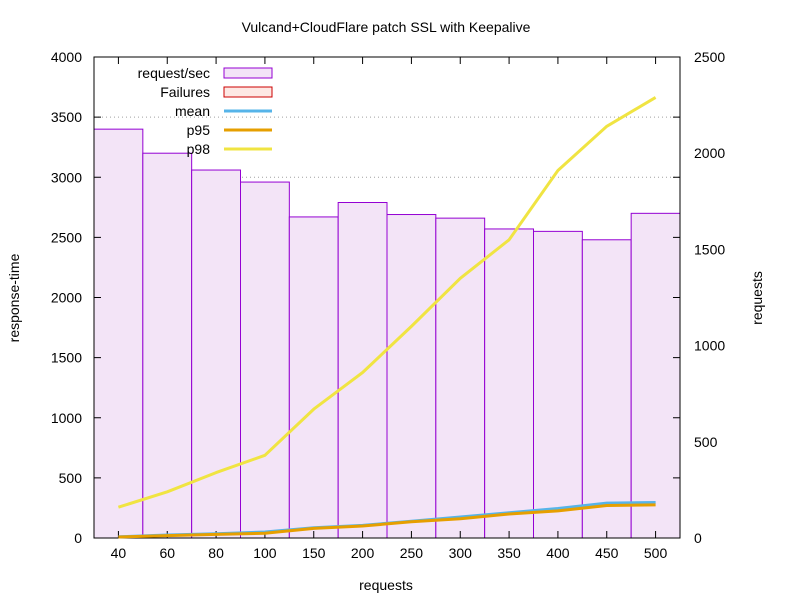 The image size is (800, 600). What do you see at coordinates (314, 553) in the screenshot?
I see `x-tick-label: 150` at bounding box center [314, 553].